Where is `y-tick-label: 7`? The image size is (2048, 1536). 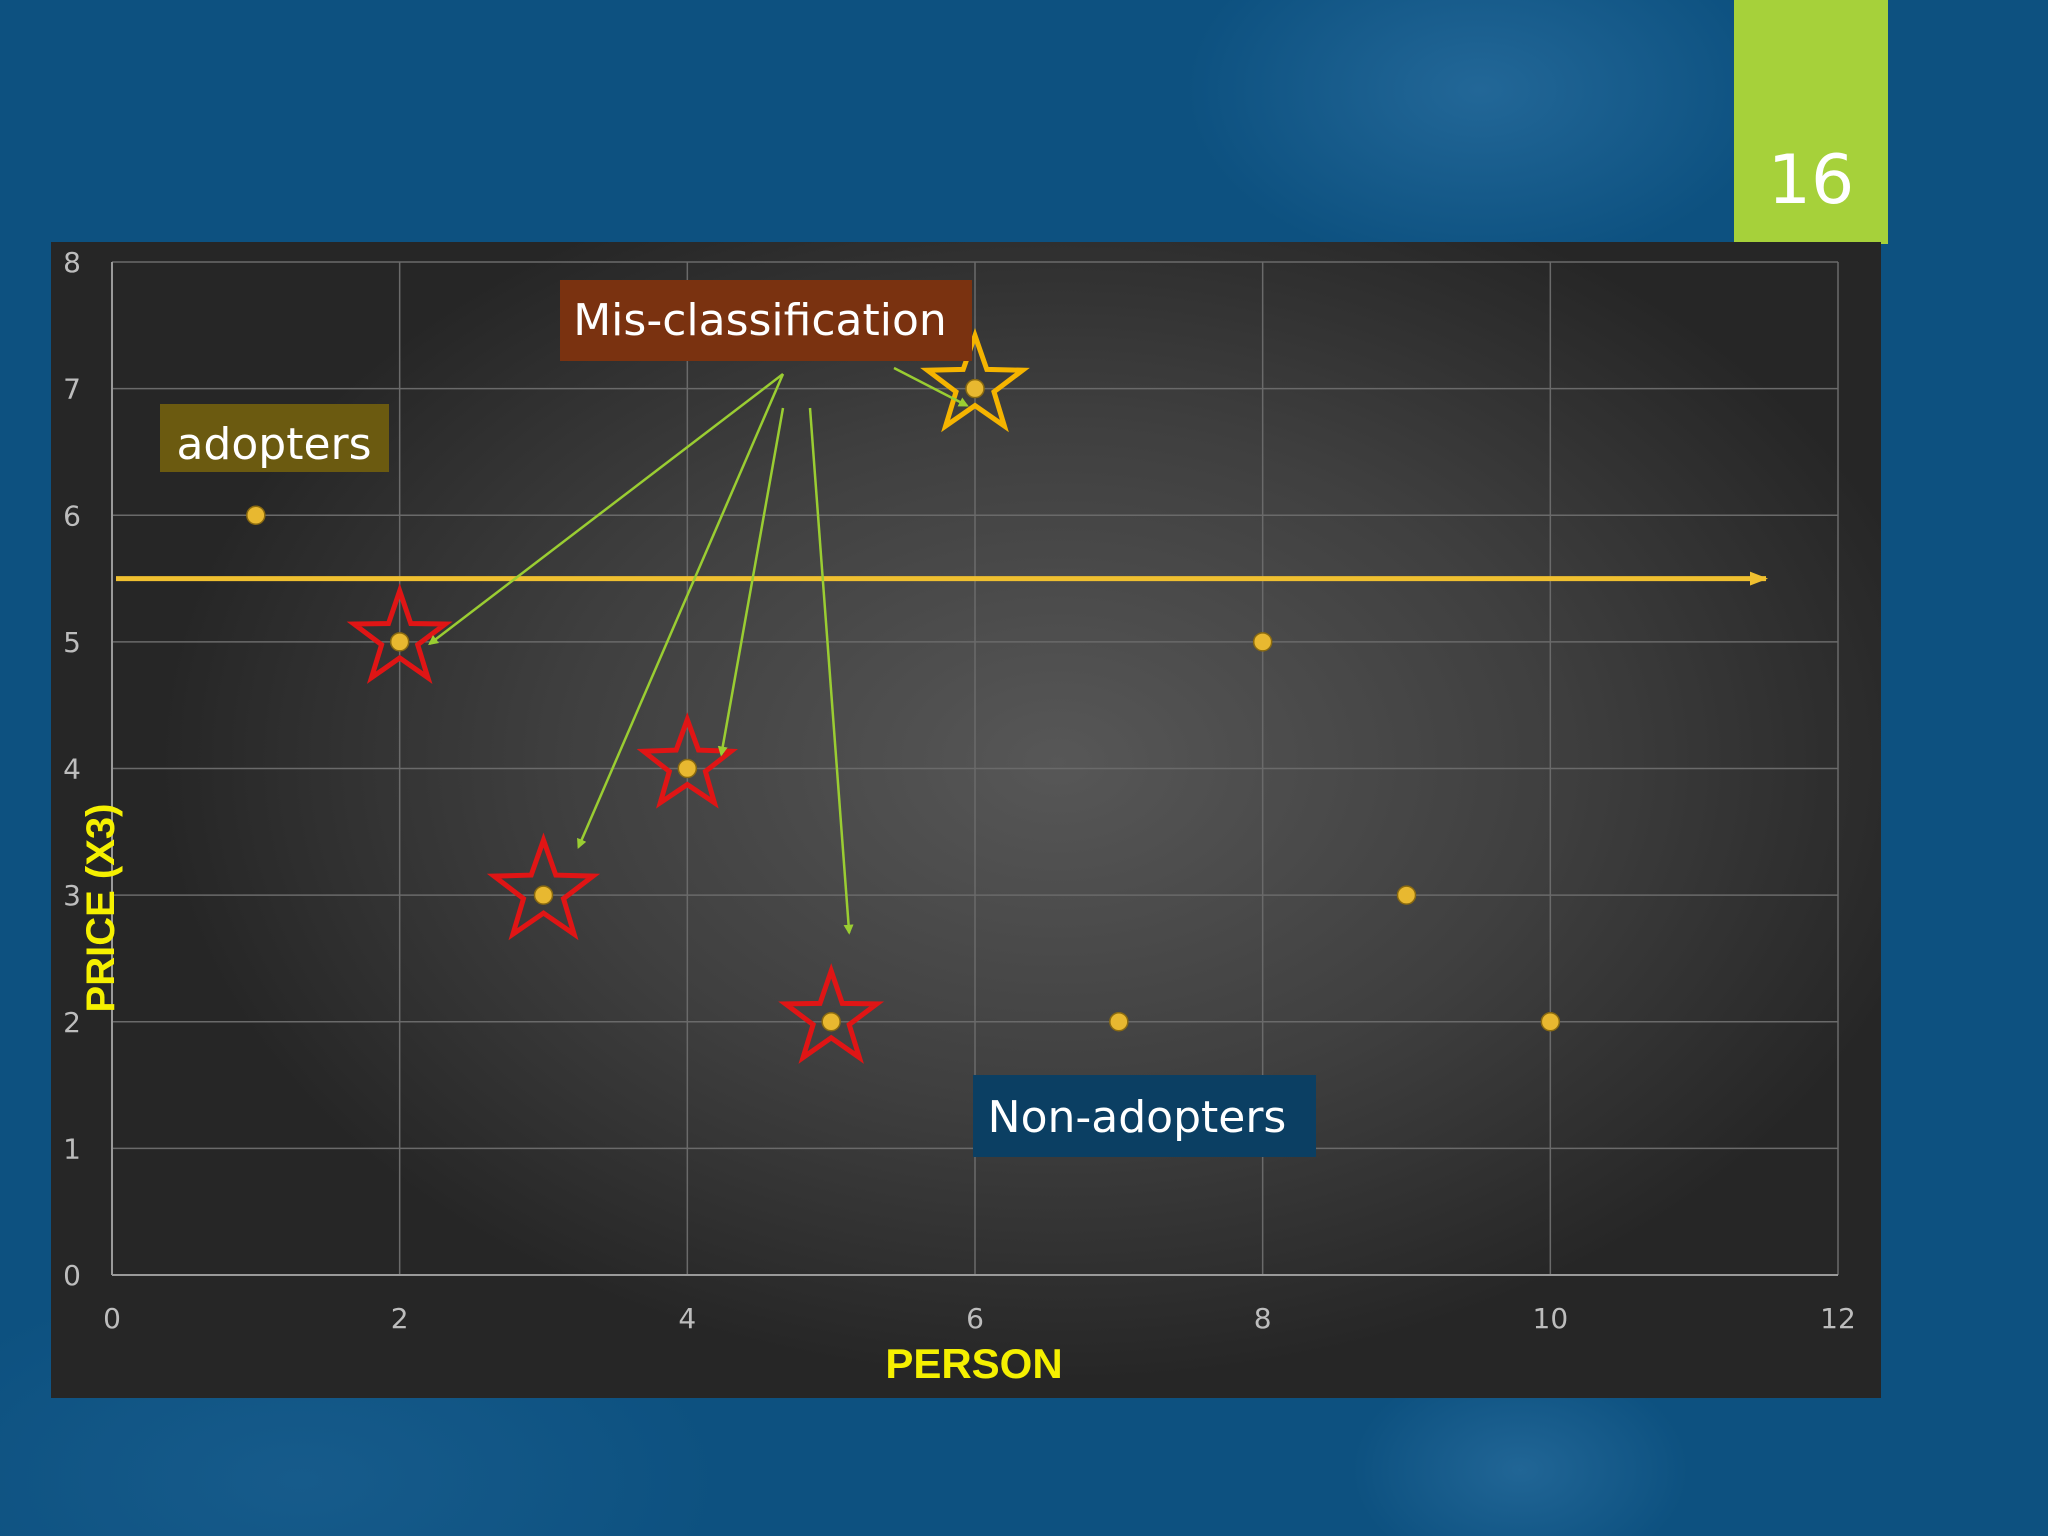 y-tick-label: 7 is located at coordinates (72, 389).